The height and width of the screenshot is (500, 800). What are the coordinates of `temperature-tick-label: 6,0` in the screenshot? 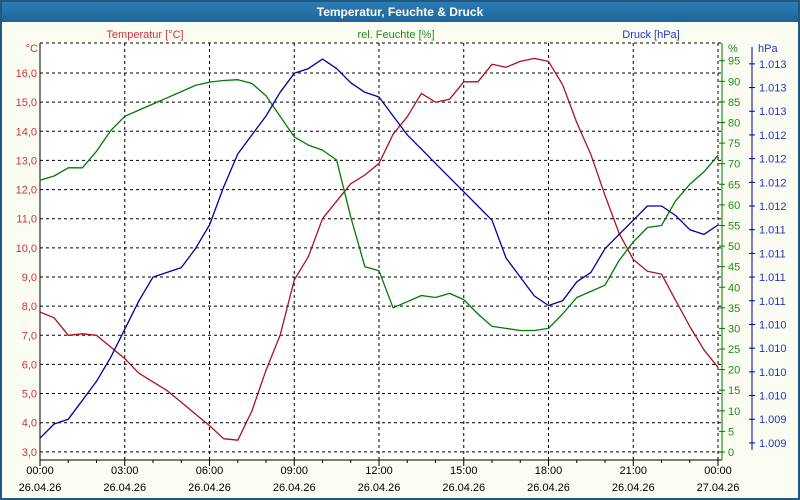 It's located at (29, 365).